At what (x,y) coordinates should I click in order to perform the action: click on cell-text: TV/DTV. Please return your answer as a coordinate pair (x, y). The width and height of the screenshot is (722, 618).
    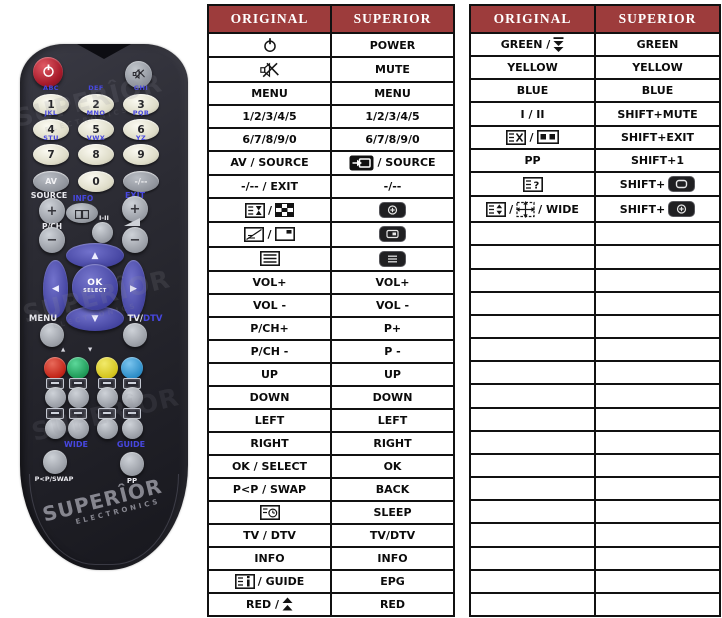
    Looking at the image, I should click on (392, 535).